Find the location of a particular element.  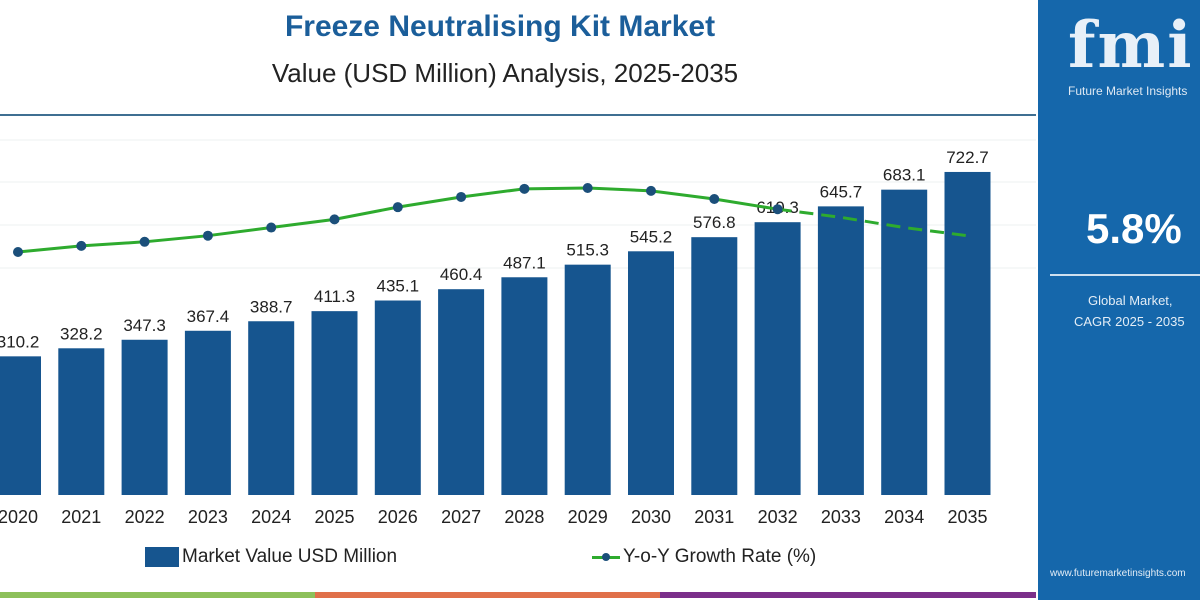

growth-point-2026 is located at coordinates (397, 207).